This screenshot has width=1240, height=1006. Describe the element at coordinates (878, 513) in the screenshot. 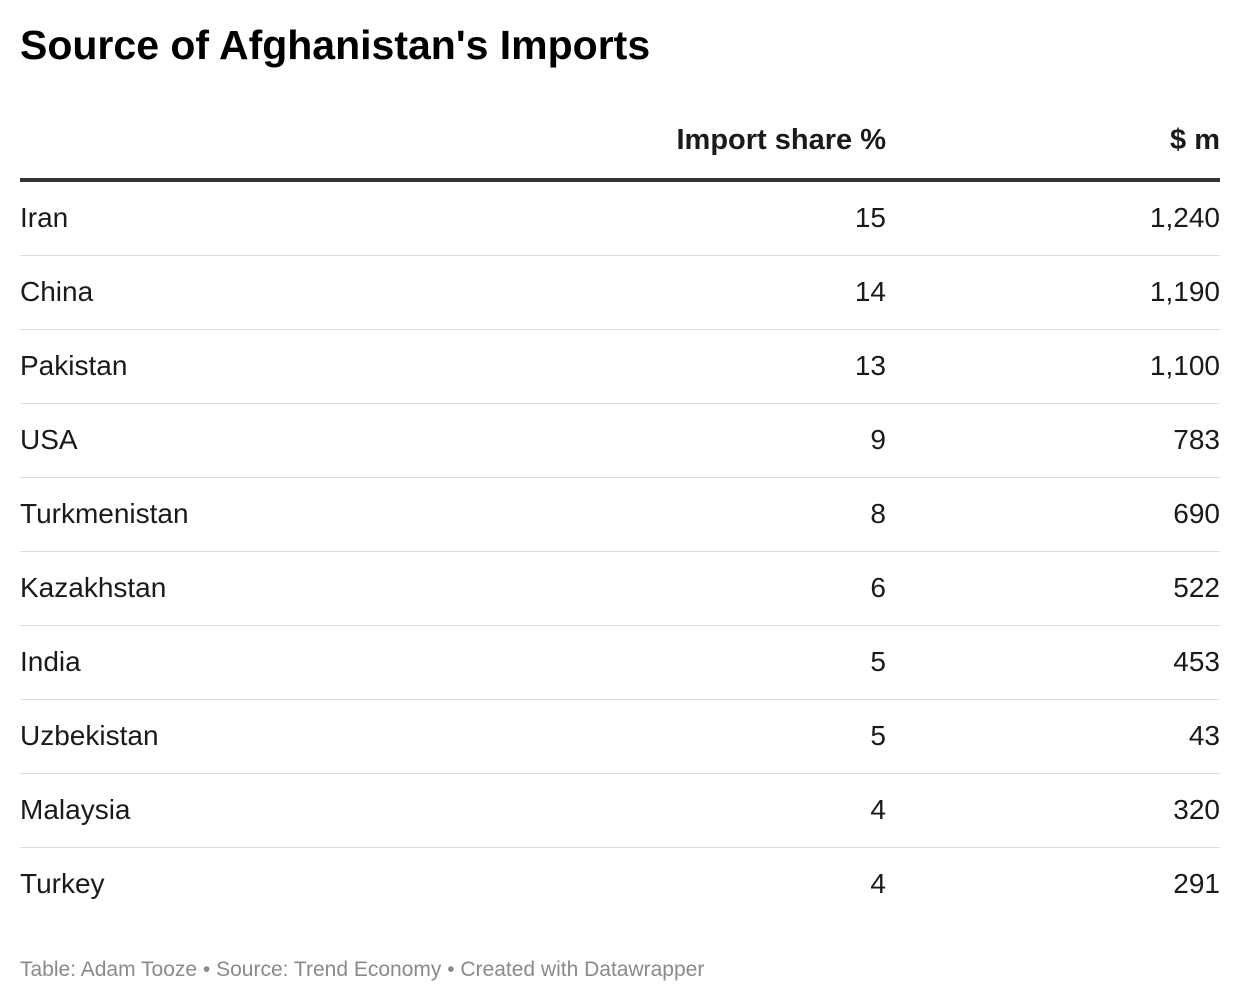

I see `import-share-cell: 8` at that location.